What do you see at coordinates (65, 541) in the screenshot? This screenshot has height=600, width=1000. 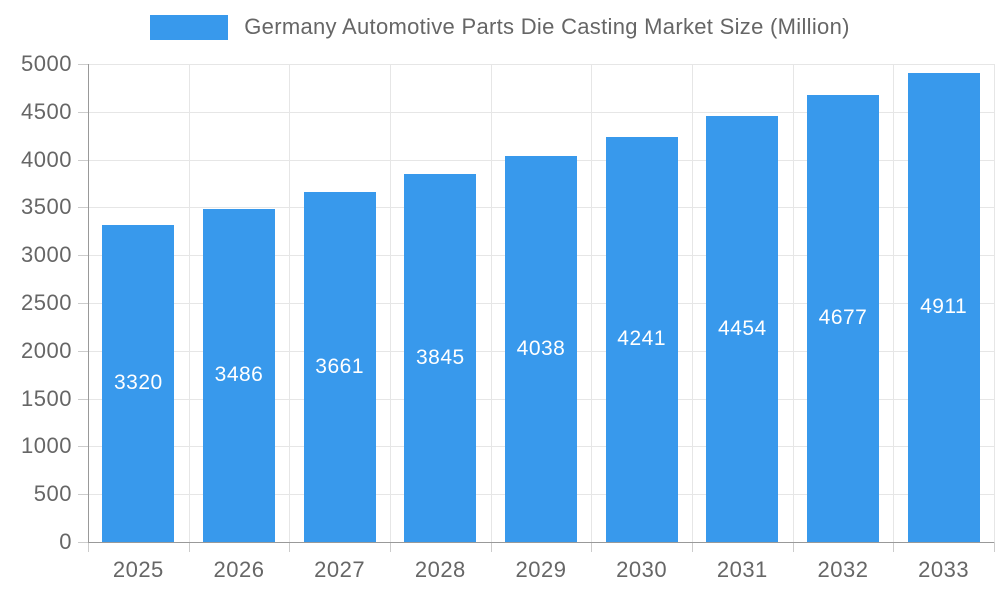 I see `y-axis-label: 0` at bounding box center [65, 541].